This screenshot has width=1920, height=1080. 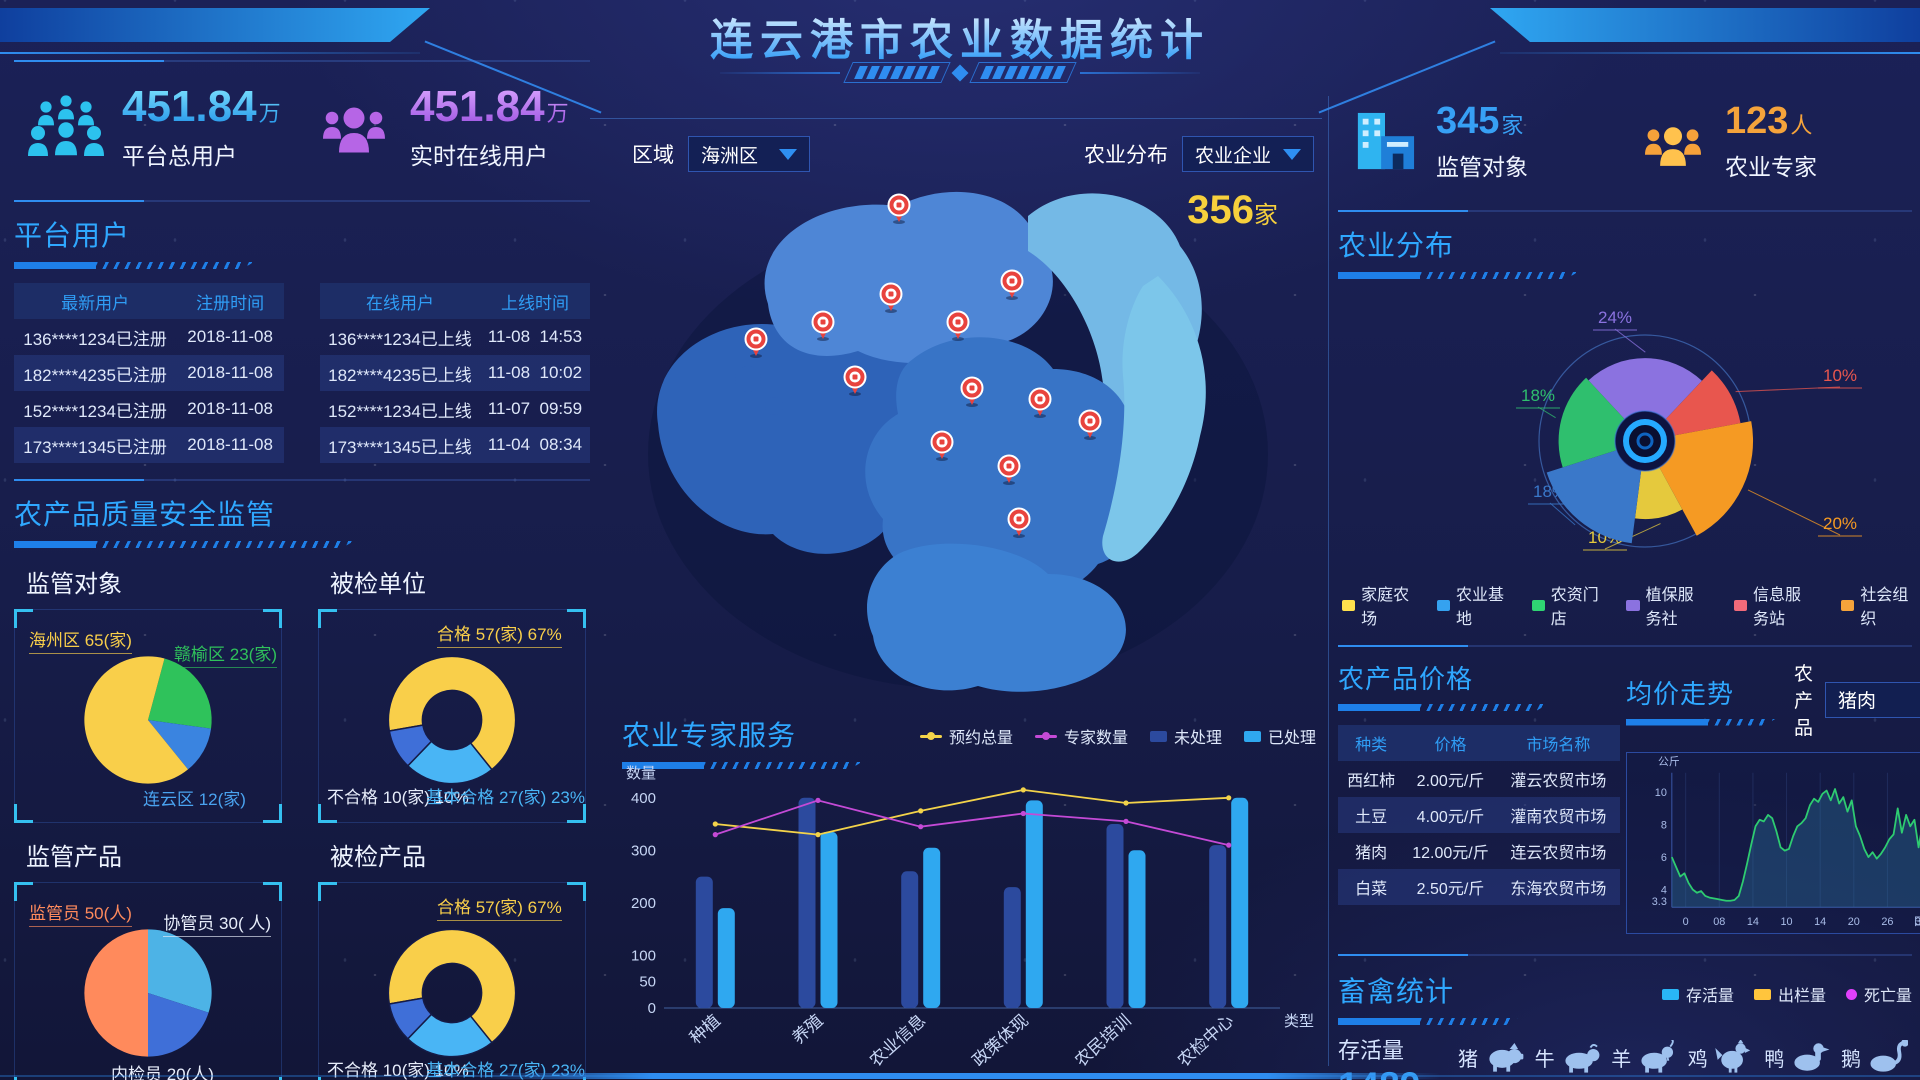 I want to click on legend-item: 未处理, so click(x=1186, y=736).